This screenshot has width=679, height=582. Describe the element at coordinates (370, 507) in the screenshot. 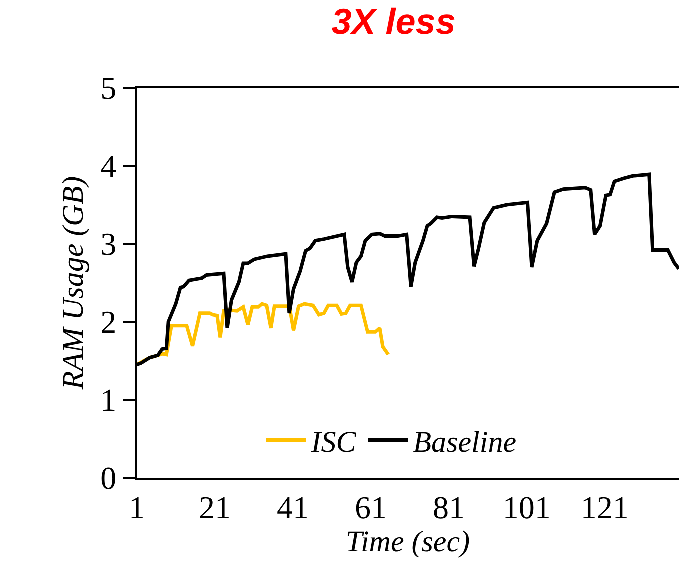

I see `x-tick-label: 61` at that location.